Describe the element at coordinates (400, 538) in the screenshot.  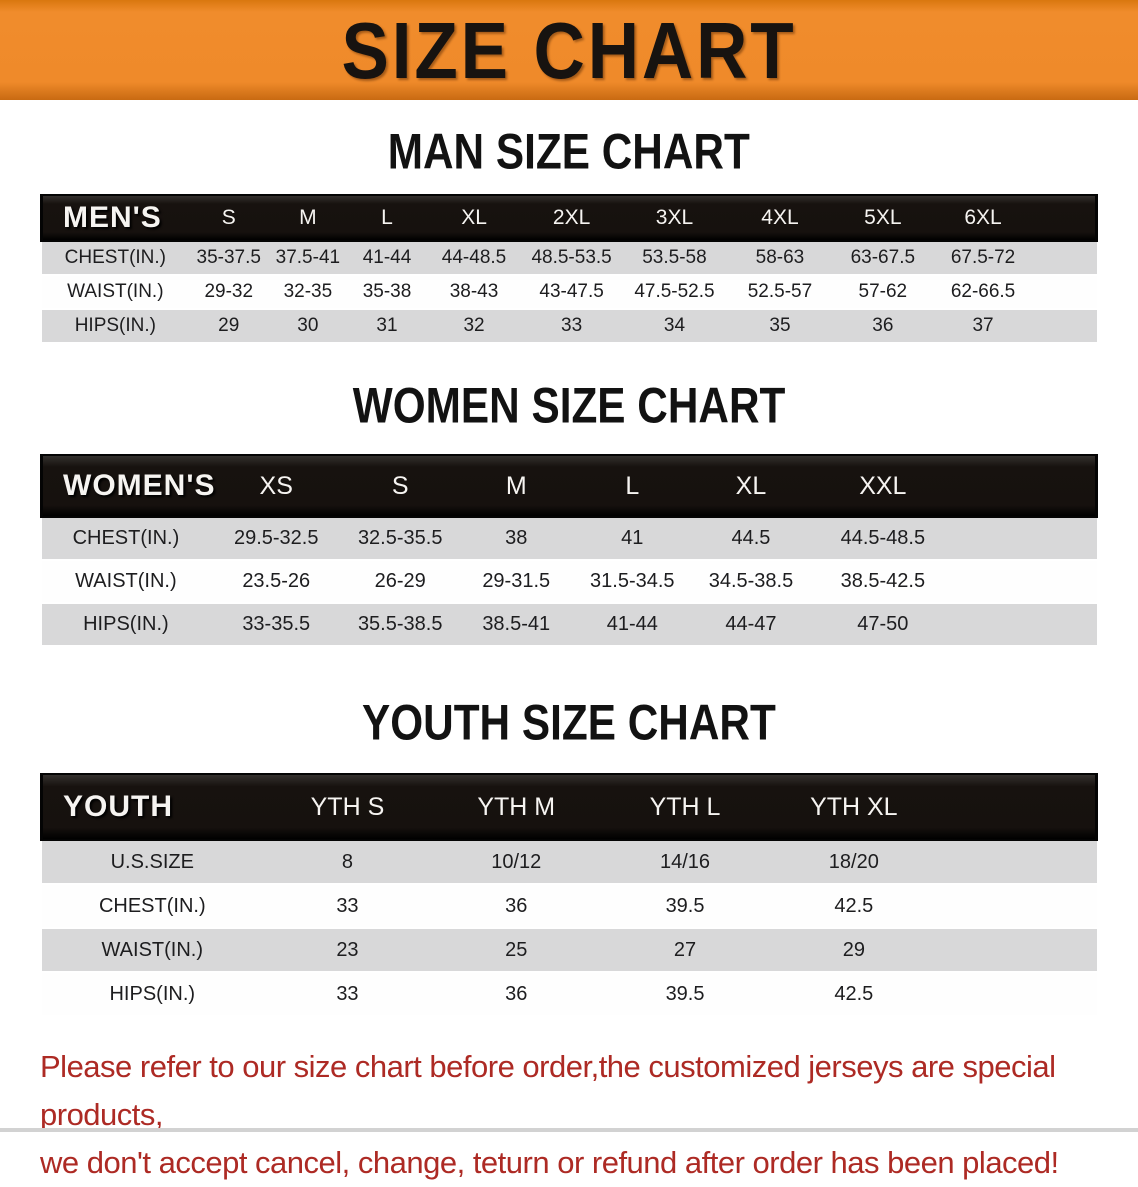
I see `size-value-cell: 32.5-35.5` at that location.